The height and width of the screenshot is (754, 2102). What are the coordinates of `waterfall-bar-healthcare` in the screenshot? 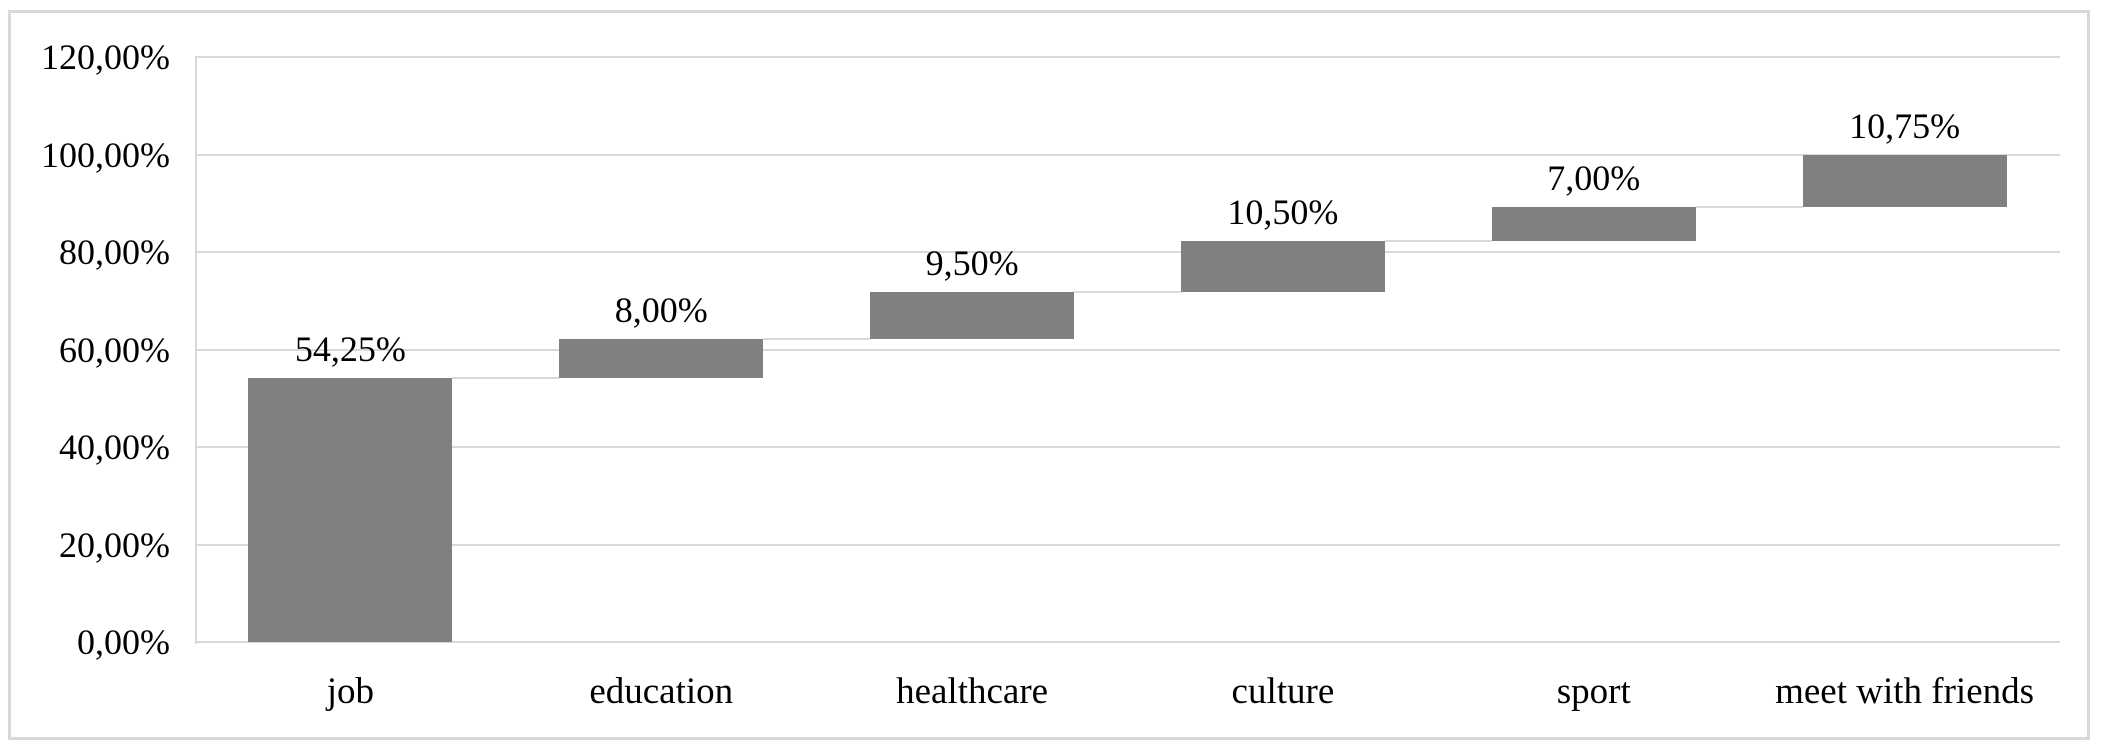 It's located at (972, 315).